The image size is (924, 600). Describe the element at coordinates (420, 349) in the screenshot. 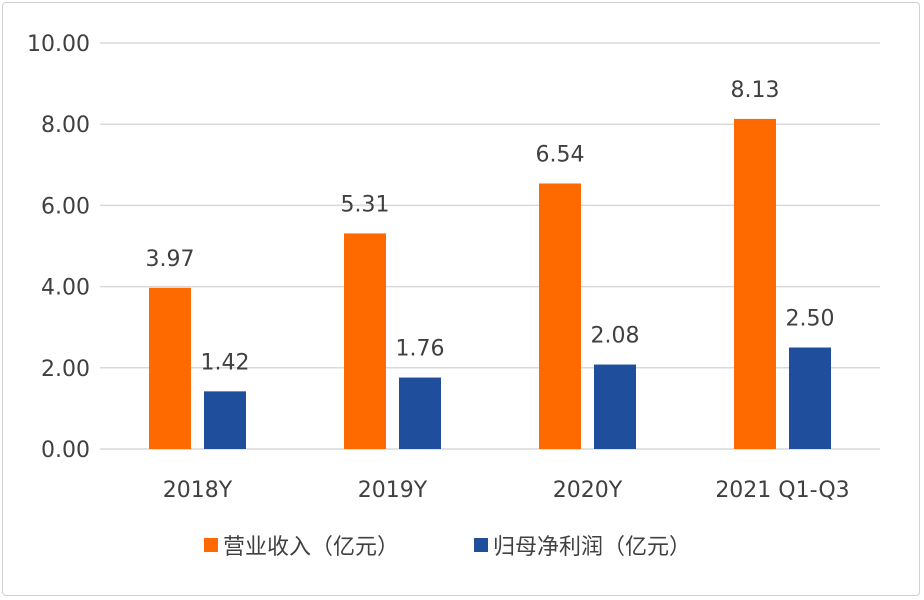

I see `data-label: 1.76` at that location.